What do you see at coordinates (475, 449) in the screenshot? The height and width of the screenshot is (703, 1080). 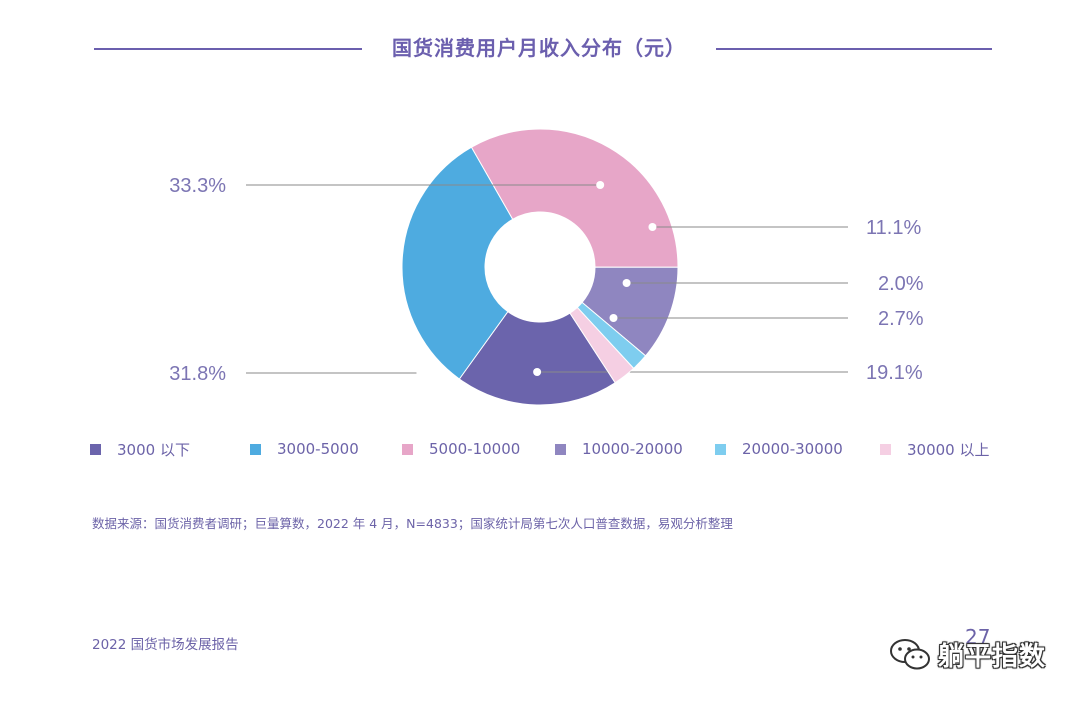 I see `legend-label: 5000-10000` at bounding box center [475, 449].